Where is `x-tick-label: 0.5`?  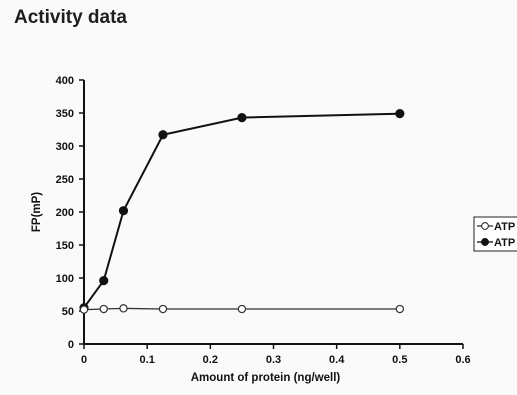 x-tick-label: 0.5 is located at coordinates (399, 360).